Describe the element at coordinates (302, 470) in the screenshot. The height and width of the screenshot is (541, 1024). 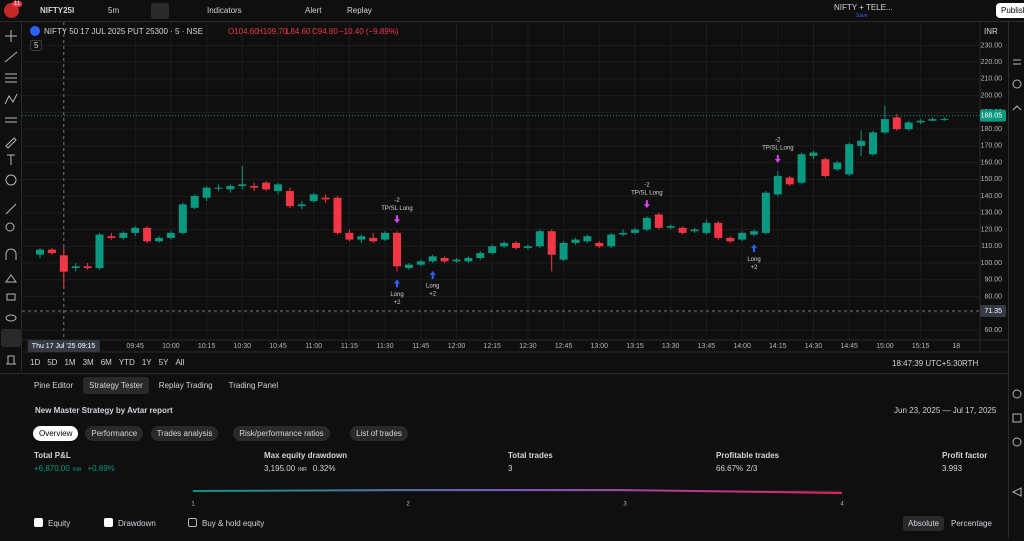
I see `metric-unit: INR` at that location.